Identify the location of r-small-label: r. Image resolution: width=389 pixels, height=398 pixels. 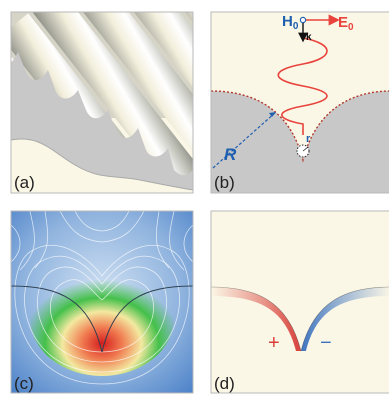
(308, 139).